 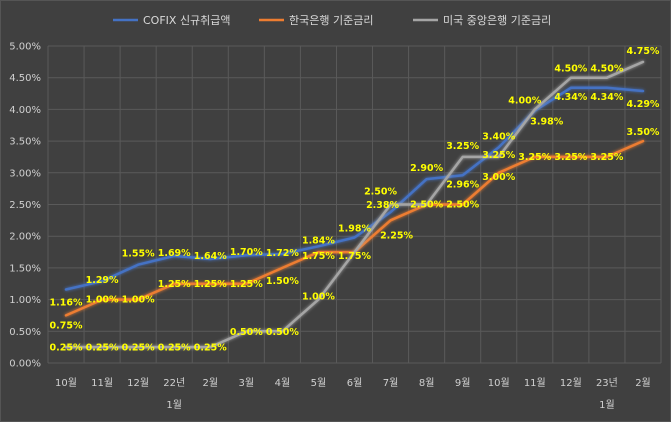 What do you see at coordinates (382, 205) in the screenshot?
I see `data-label: 2.38%` at bounding box center [382, 205].